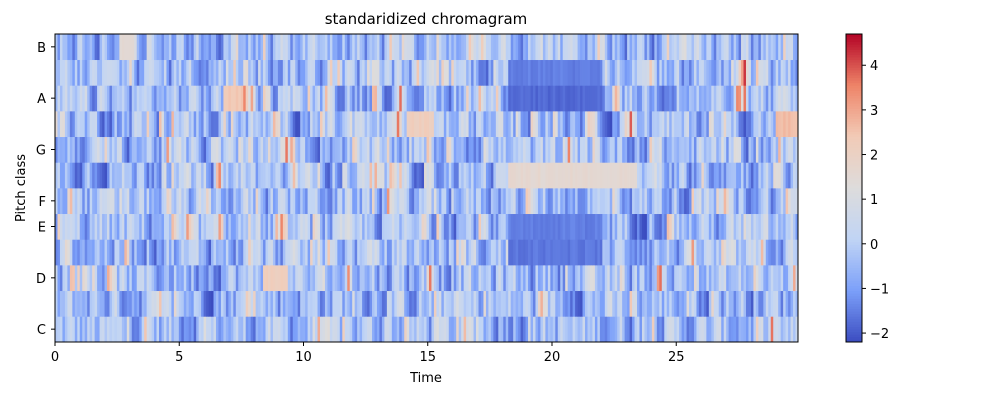  Describe the element at coordinates (874, 200) in the screenshot. I see `colorbar-tick-label: 1` at that location.